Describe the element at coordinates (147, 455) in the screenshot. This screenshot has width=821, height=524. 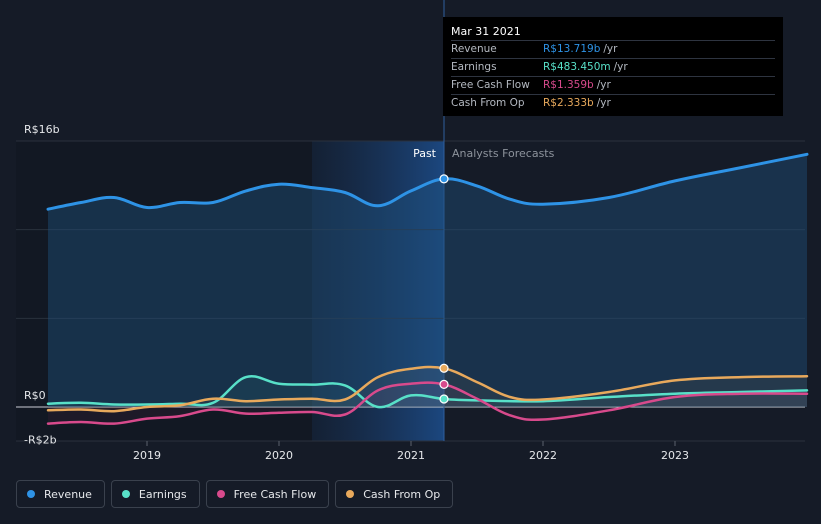
I see `x-tick-label: 2019` at that location.